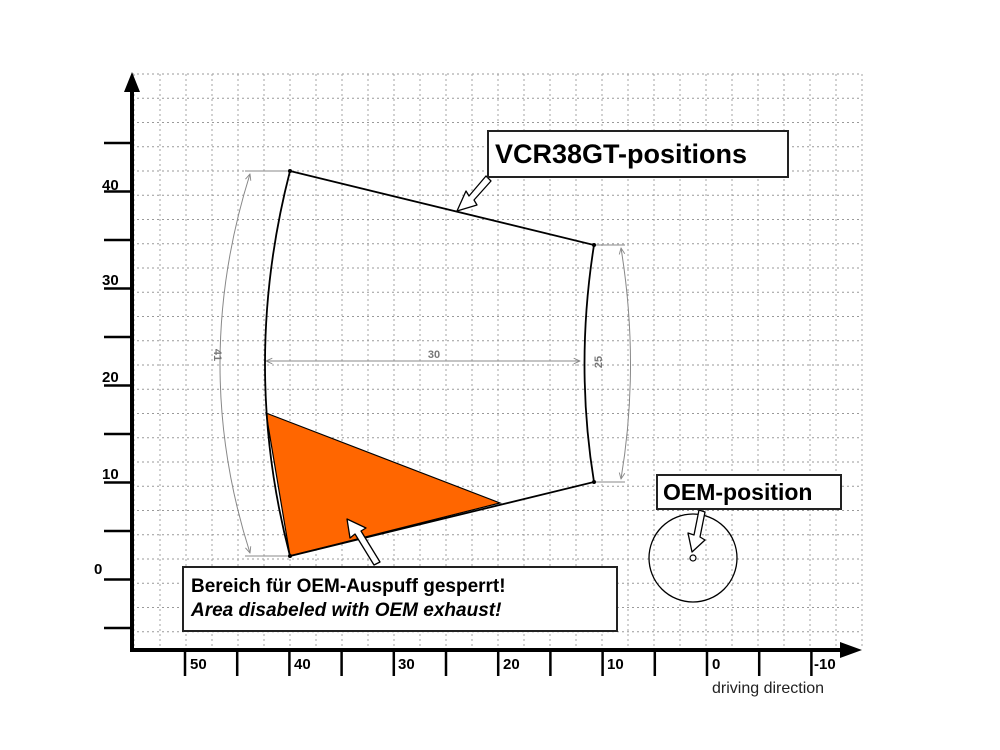  Describe the element at coordinates (621, 154) in the screenshot. I see `vcr-positions-label: VCR38GT-positions` at that location.